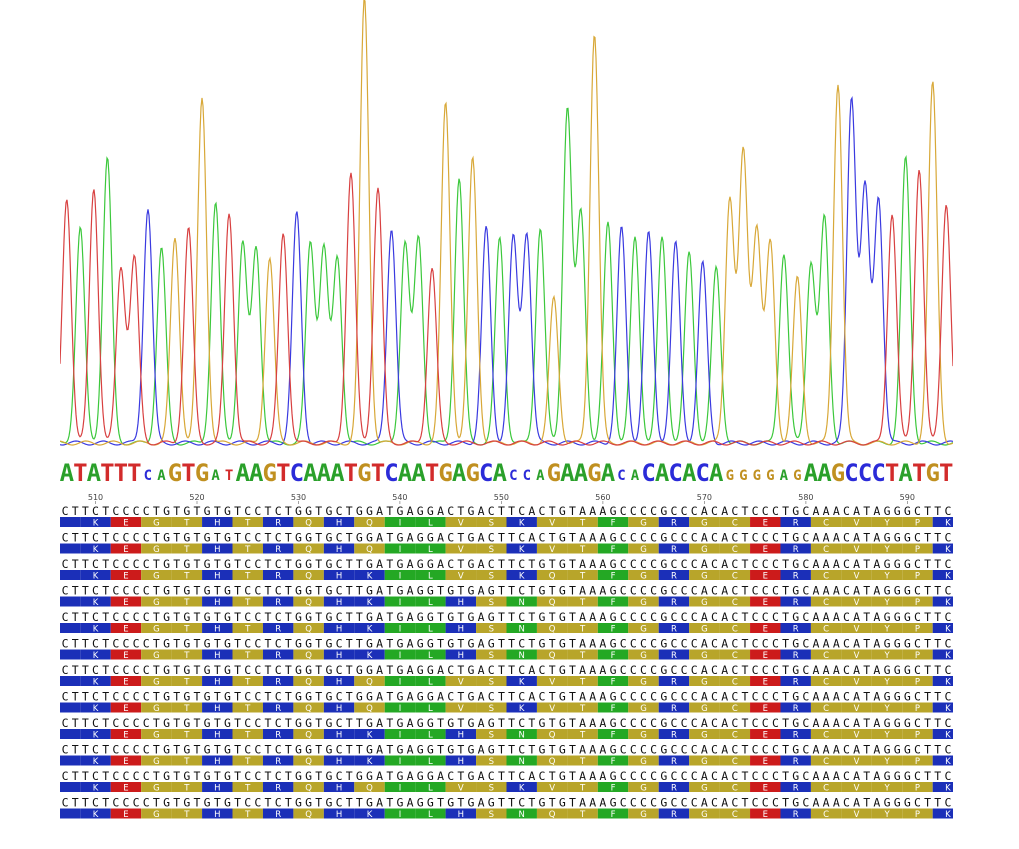 This screenshot has height=849, width=1019. Describe the element at coordinates (917, 762) in the screenshot. I see `amino-acid-label: P` at that location.